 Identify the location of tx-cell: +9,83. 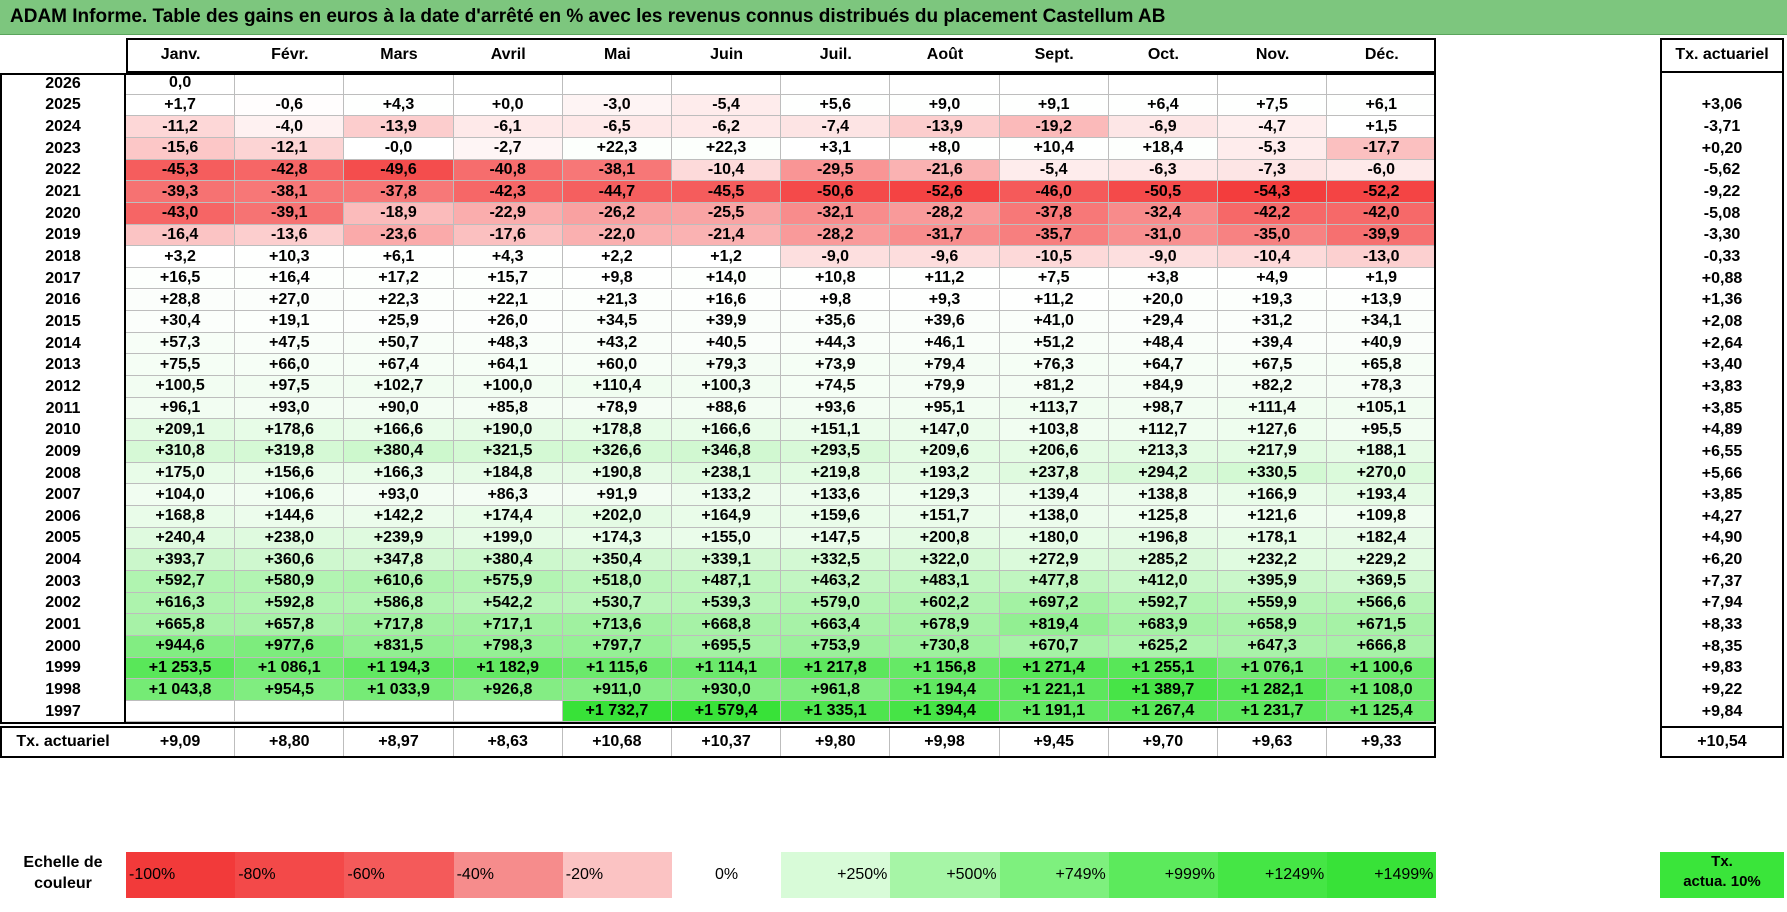
(1722, 668).